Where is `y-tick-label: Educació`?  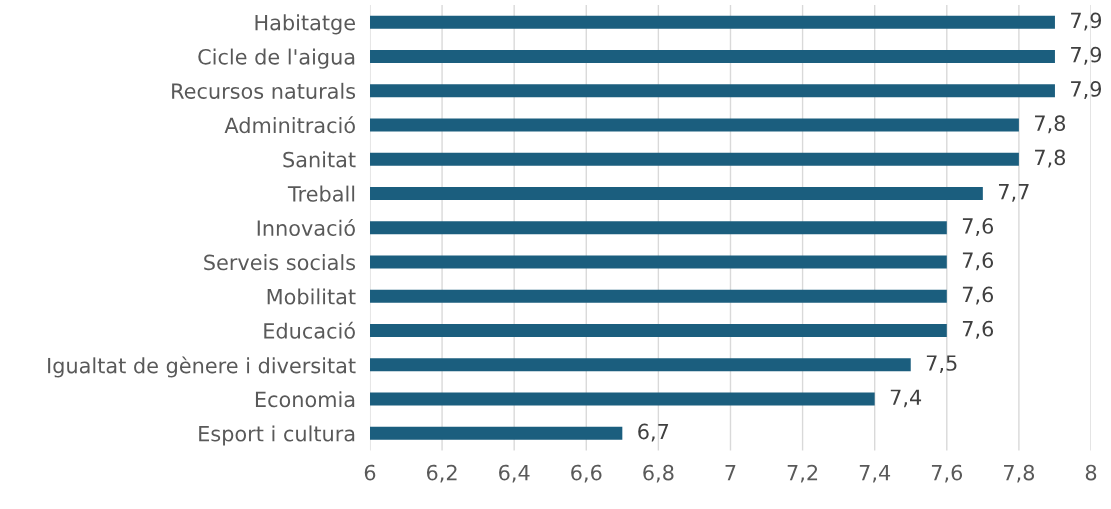 y-tick-label: Educació is located at coordinates (309, 330).